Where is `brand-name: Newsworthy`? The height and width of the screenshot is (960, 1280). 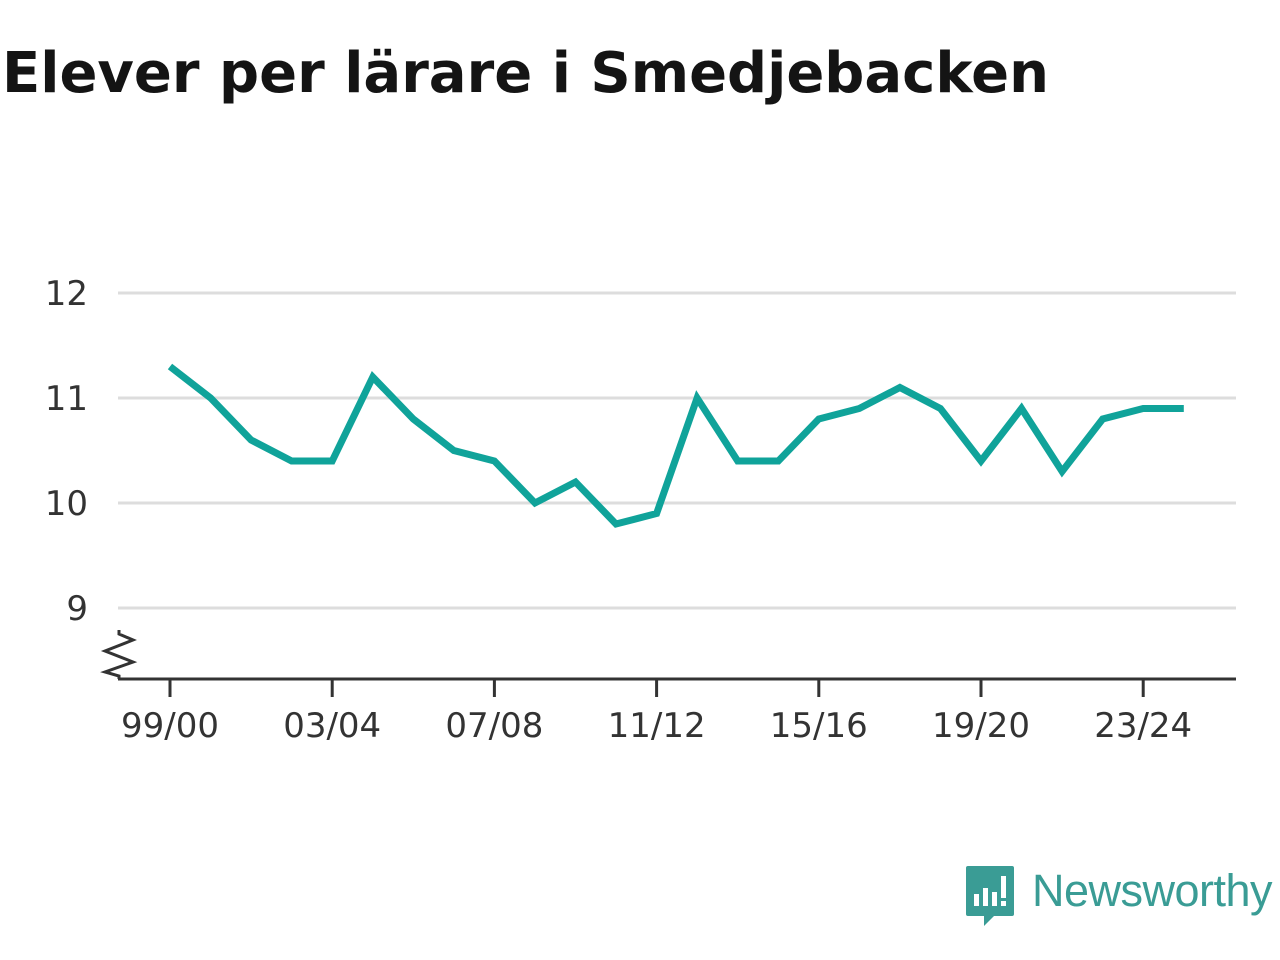
brand-name: Newsworthy is located at coordinates (1152, 890).